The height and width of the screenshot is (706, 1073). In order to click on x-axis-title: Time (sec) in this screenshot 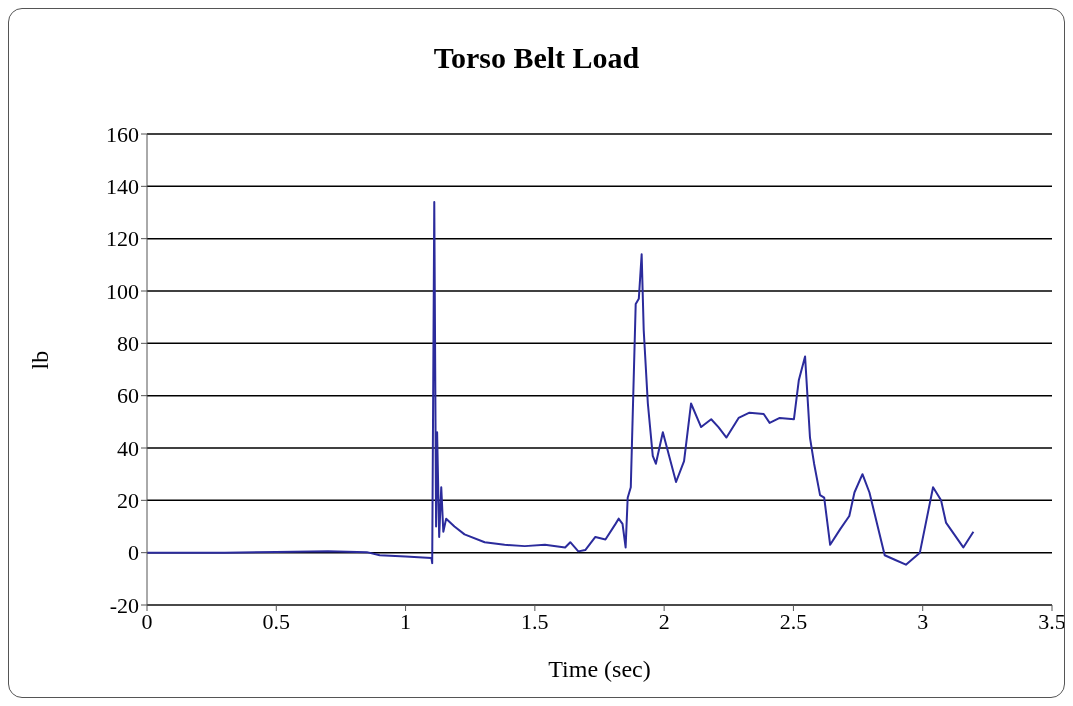, I will do `click(599, 669)`.